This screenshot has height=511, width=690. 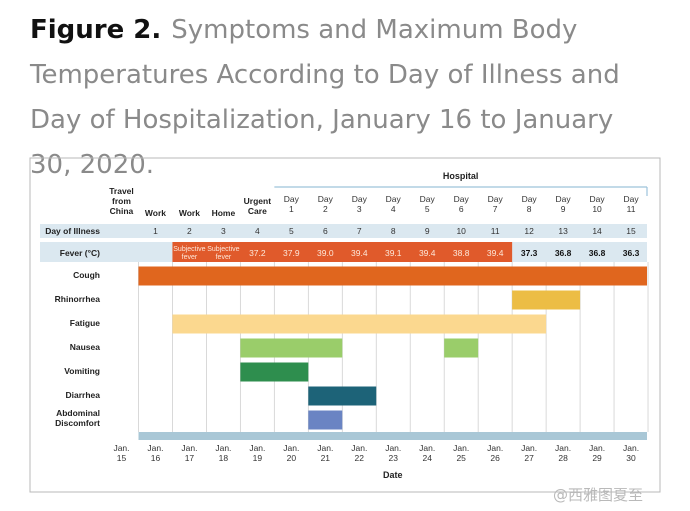 What do you see at coordinates (274, 372) in the screenshot?
I see `symptom-bar-vomiting` at bounding box center [274, 372].